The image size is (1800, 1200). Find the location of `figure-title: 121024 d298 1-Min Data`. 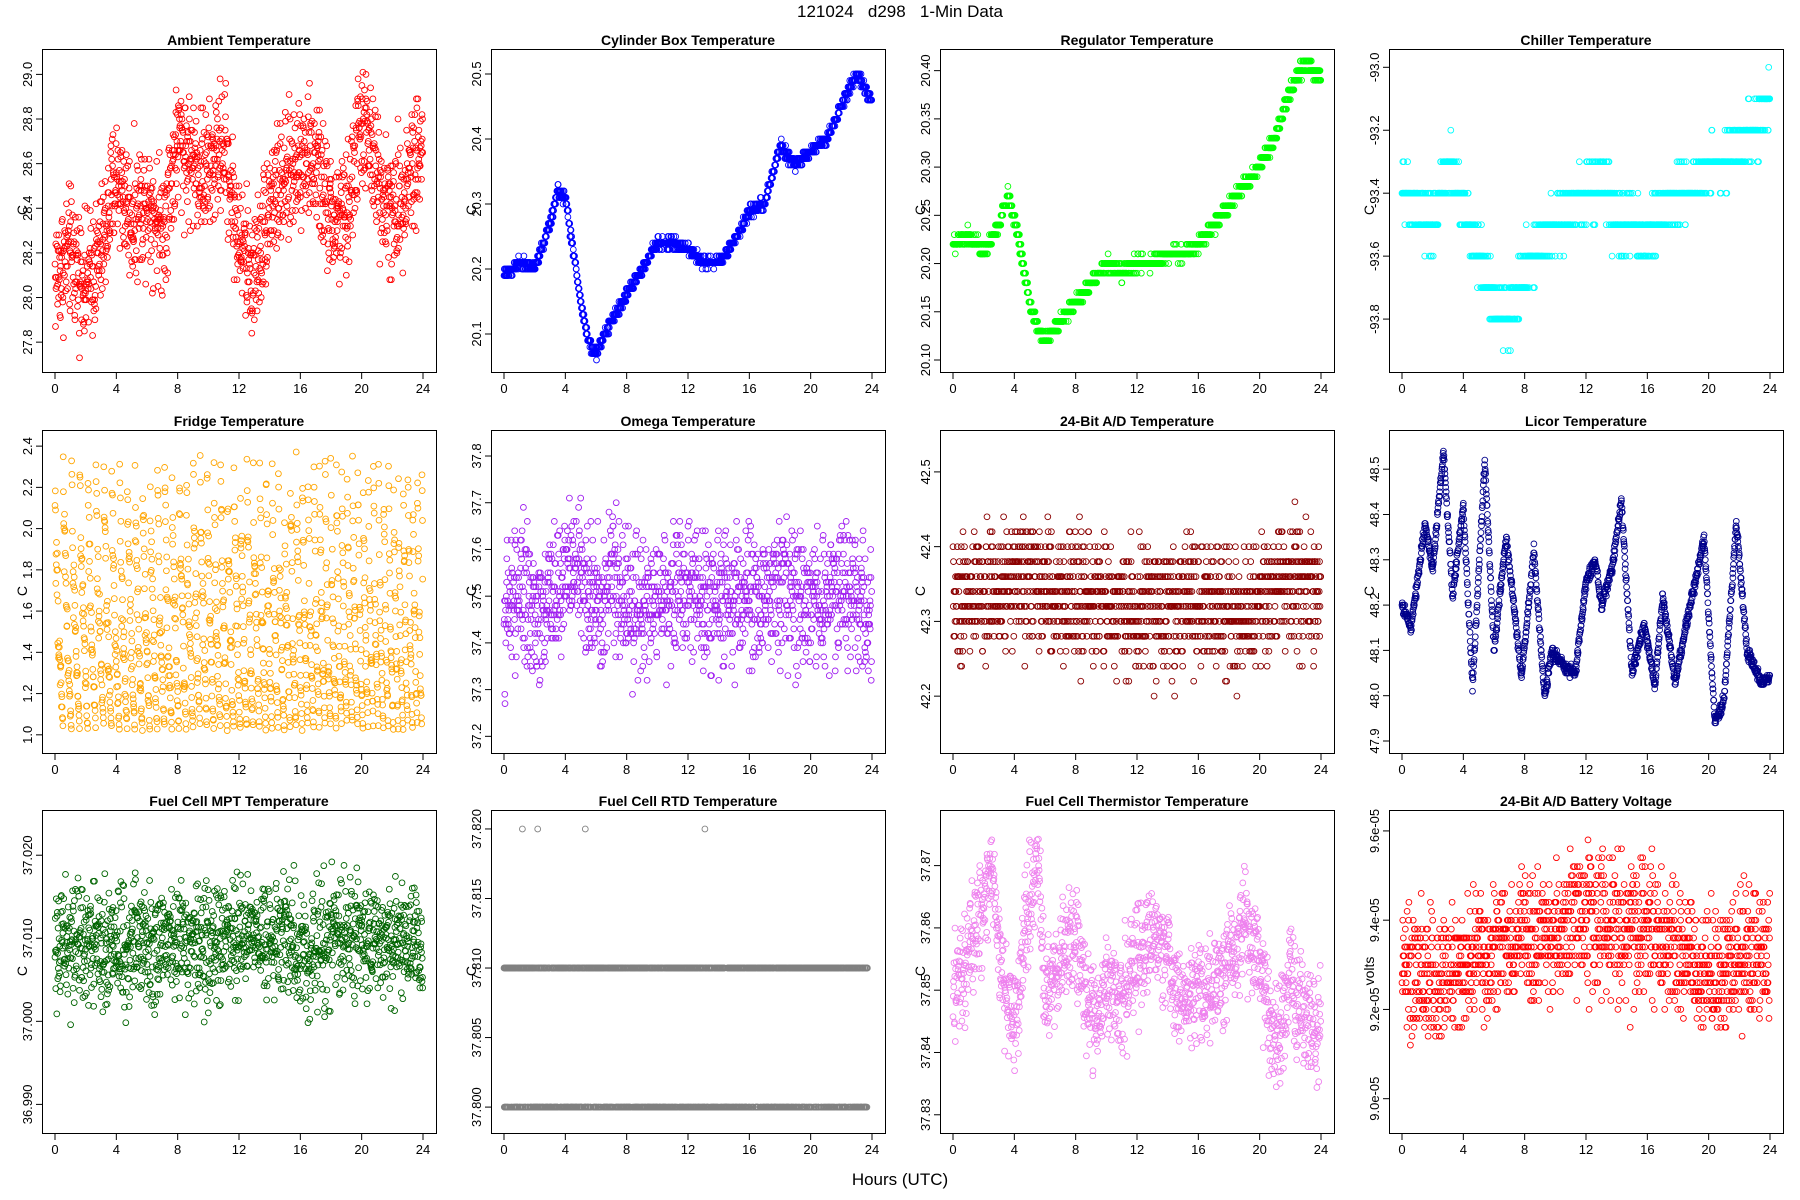

figure-title: 121024 d298 1-Min Data is located at coordinates (900, 11).